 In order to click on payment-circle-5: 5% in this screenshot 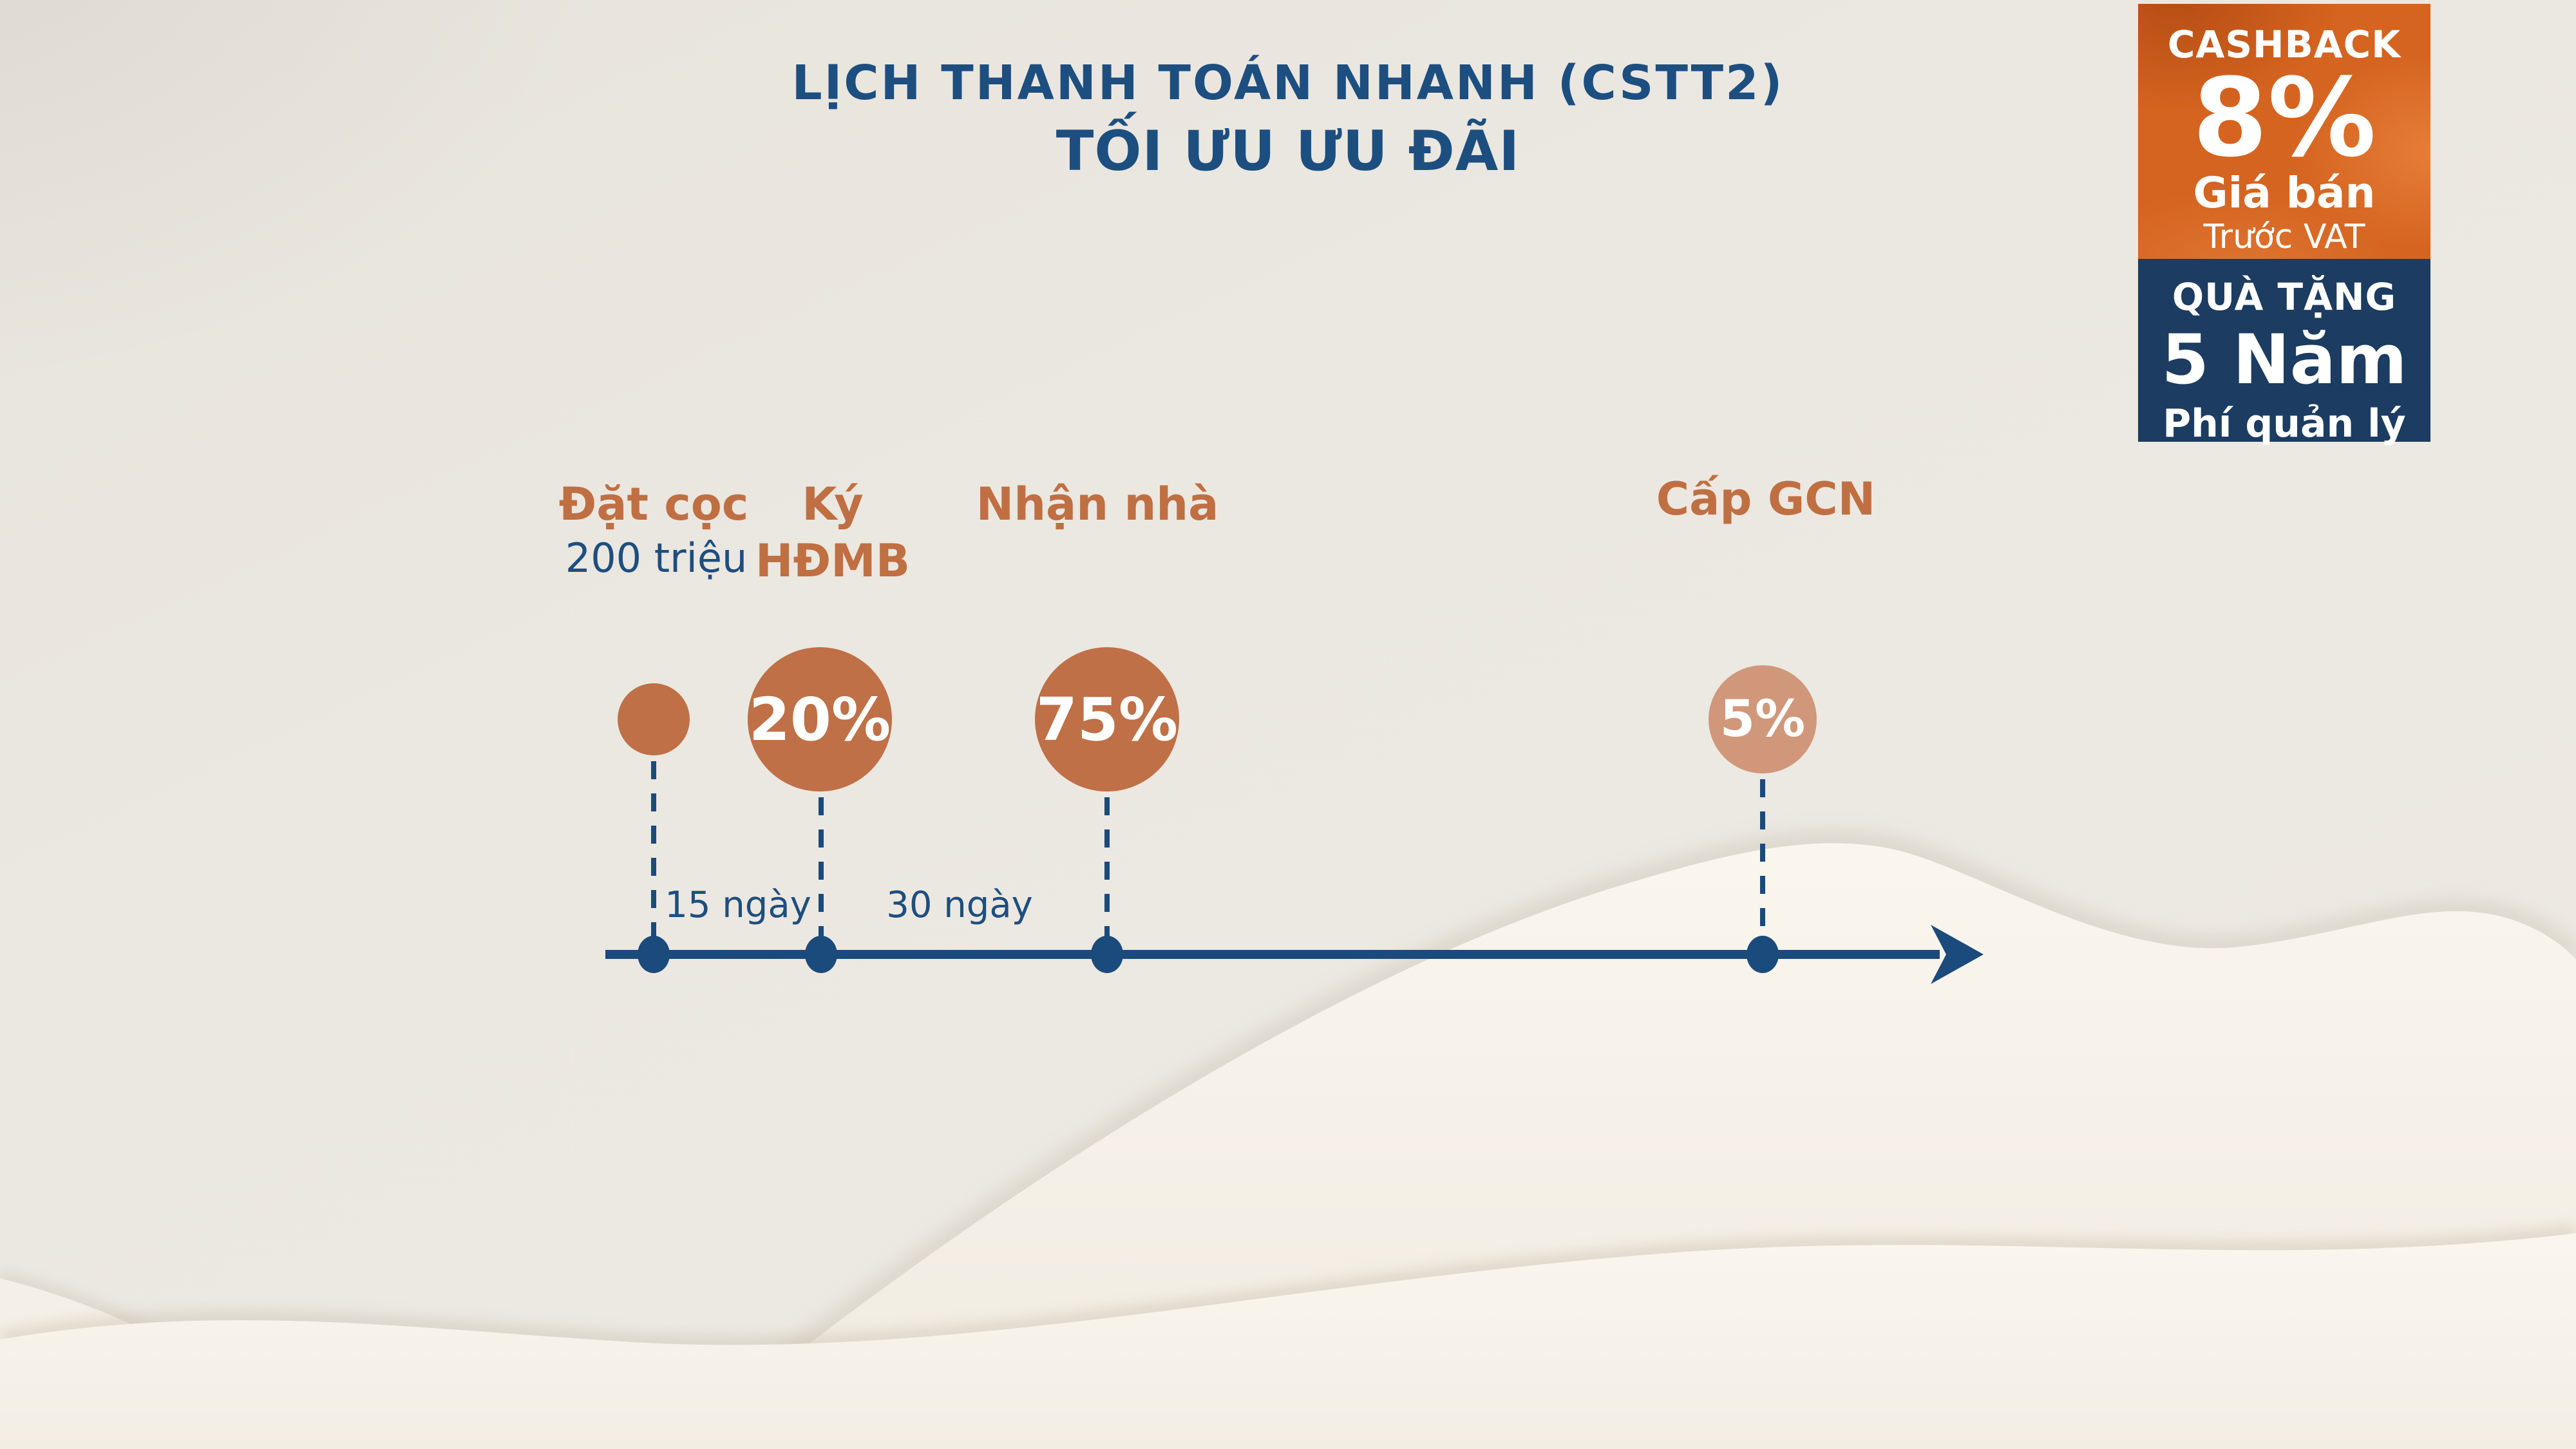, I will do `click(1763, 719)`.